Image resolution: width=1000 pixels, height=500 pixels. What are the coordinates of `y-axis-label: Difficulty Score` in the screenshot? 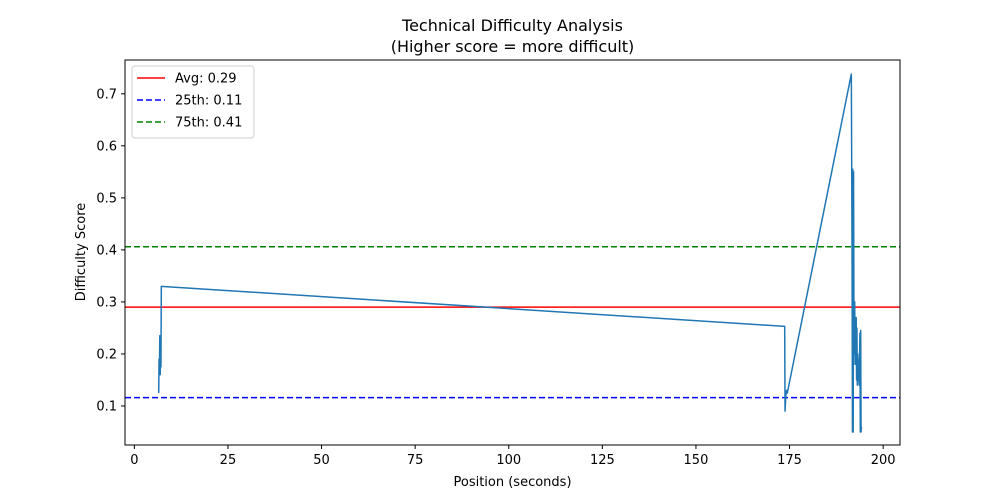 It's located at (81, 252).